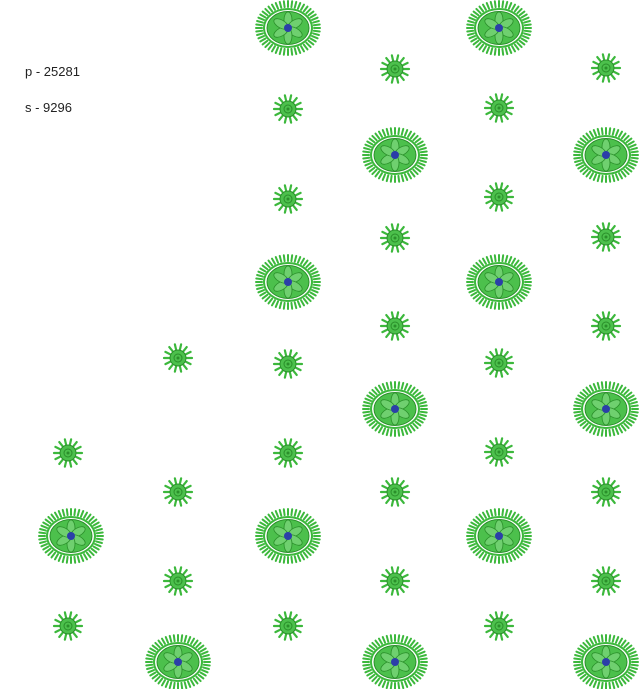 The image size is (640, 689). Describe the element at coordinates (52, 71) in the screenshot. I see `p-code-label: p - 25281` at that location.